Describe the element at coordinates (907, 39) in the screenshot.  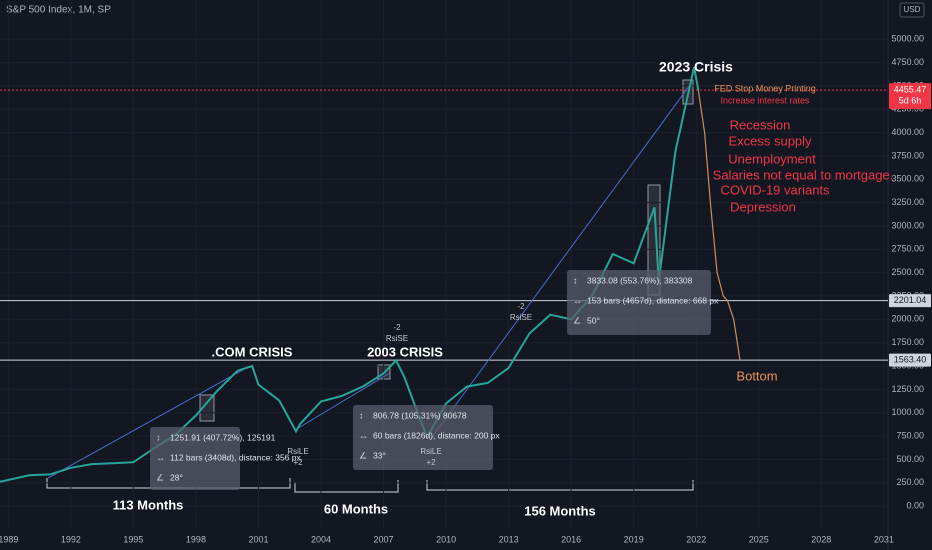
I see `y-tick-label: 5000.00` at that location.